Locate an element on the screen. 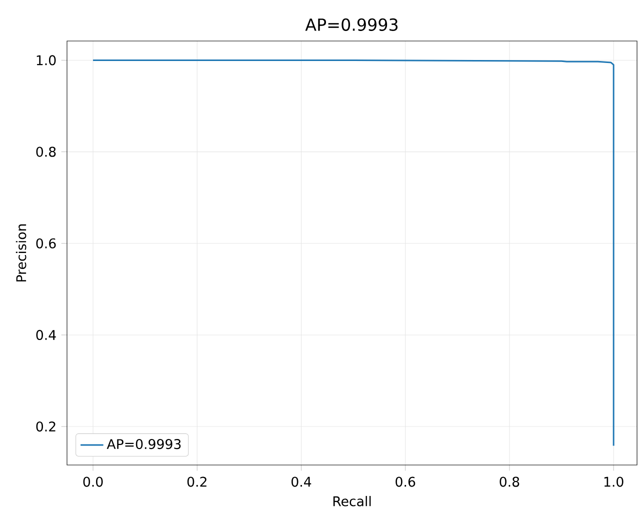 The image size is (638, 511). x-tick-label: 0.4 is located at coordinates (302, 481).